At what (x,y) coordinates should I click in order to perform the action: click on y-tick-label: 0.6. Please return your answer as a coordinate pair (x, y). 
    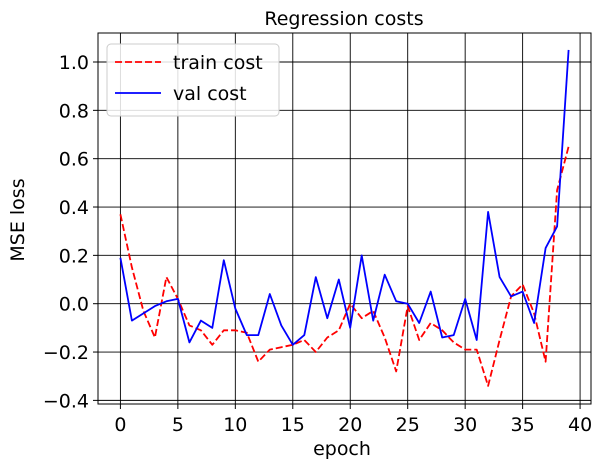
    Looking at the image, I should click on (74, 160).